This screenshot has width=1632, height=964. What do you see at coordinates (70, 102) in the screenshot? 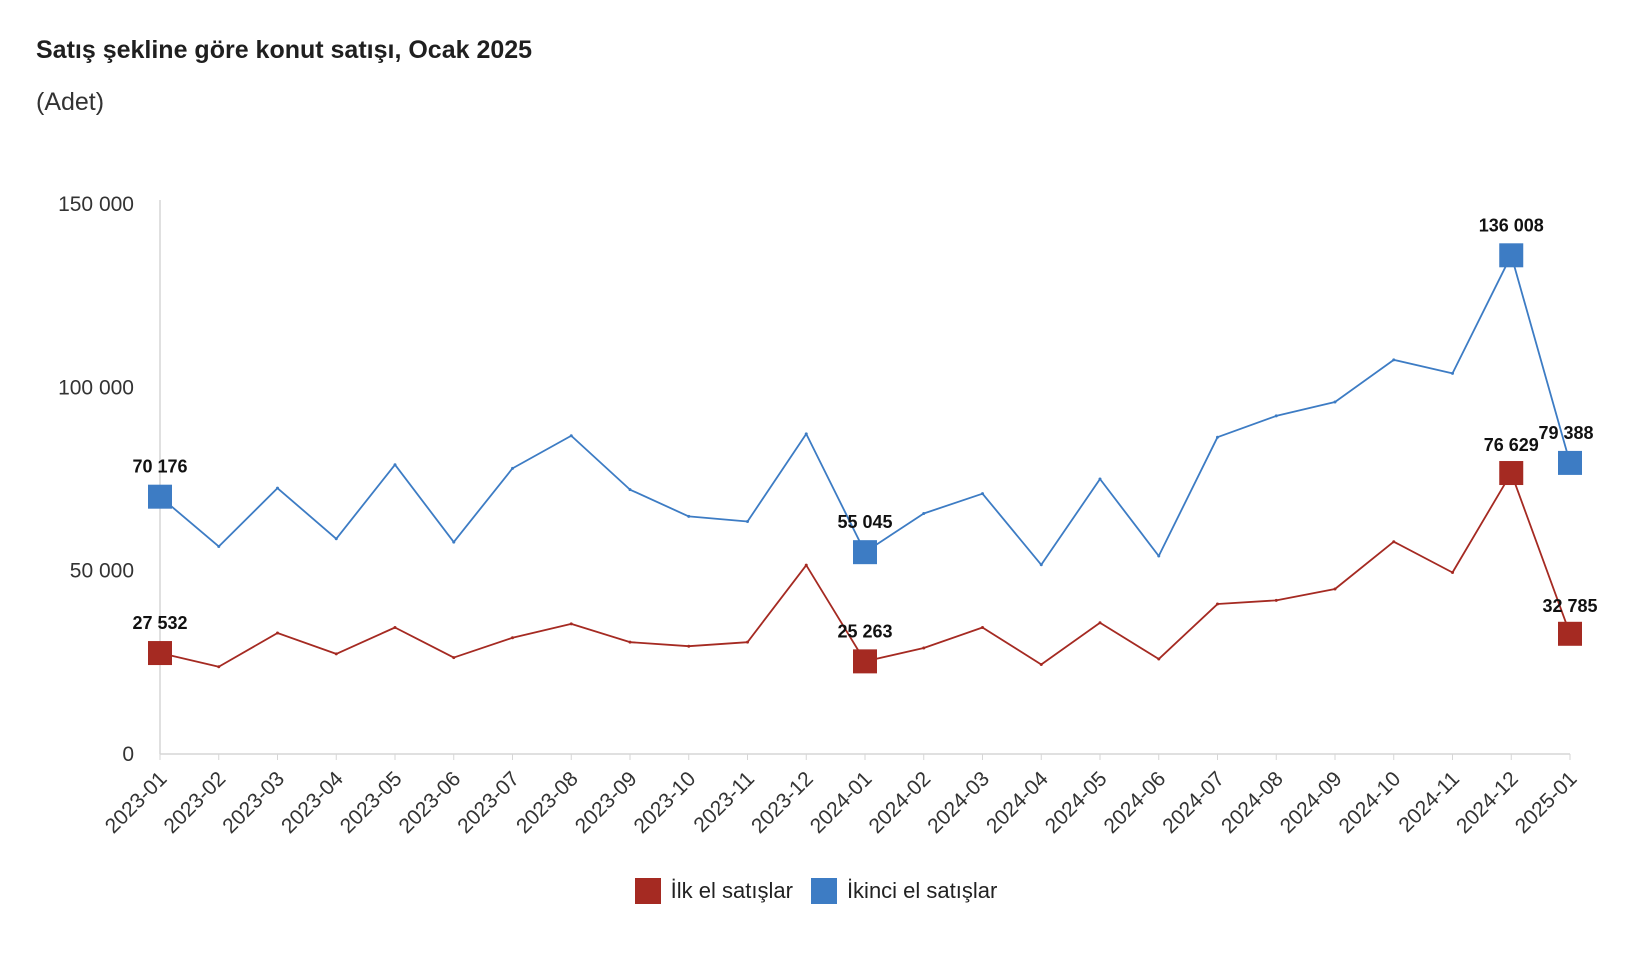
I see `chart-subtitle: (Adet)` at bounding box center [70, 102].